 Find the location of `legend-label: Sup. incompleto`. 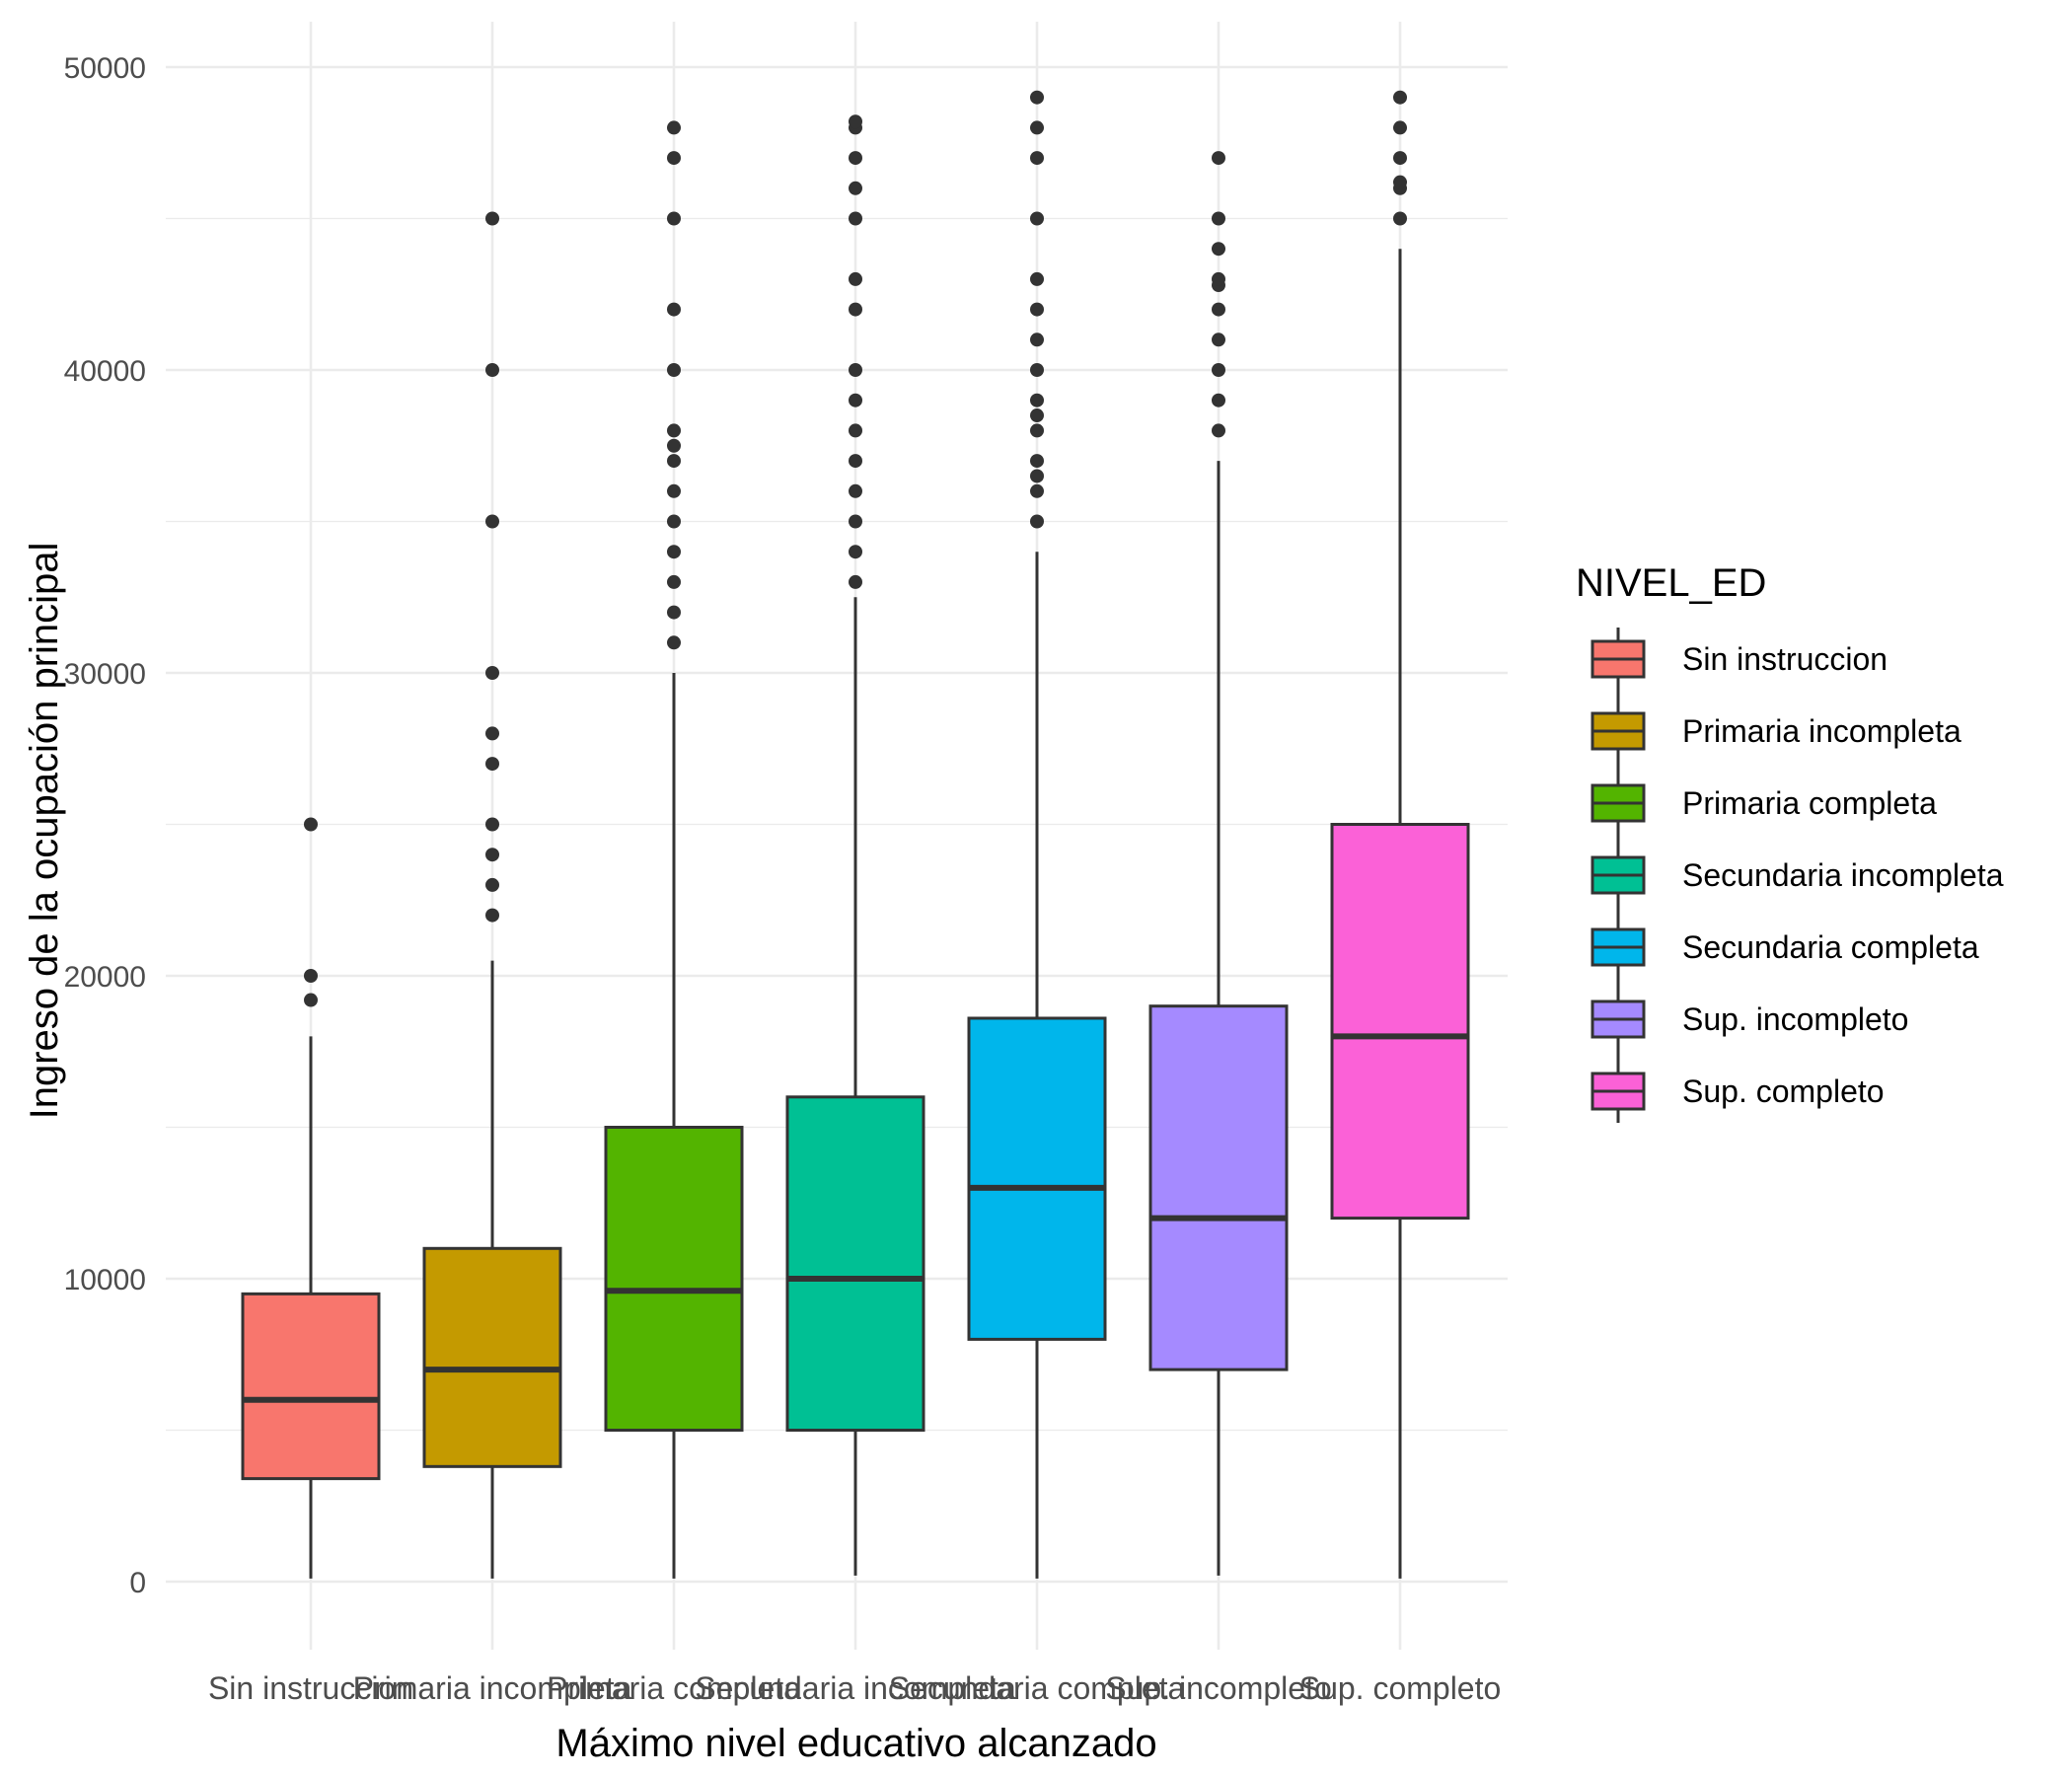

legend-label: Sup. incompleto is located at coordinates (1795, 1019).